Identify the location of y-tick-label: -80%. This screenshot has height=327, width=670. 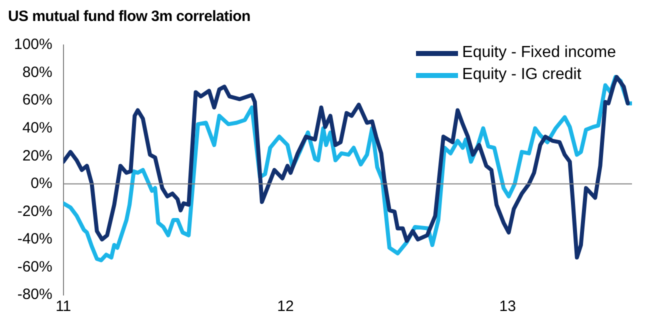
(34, 295).